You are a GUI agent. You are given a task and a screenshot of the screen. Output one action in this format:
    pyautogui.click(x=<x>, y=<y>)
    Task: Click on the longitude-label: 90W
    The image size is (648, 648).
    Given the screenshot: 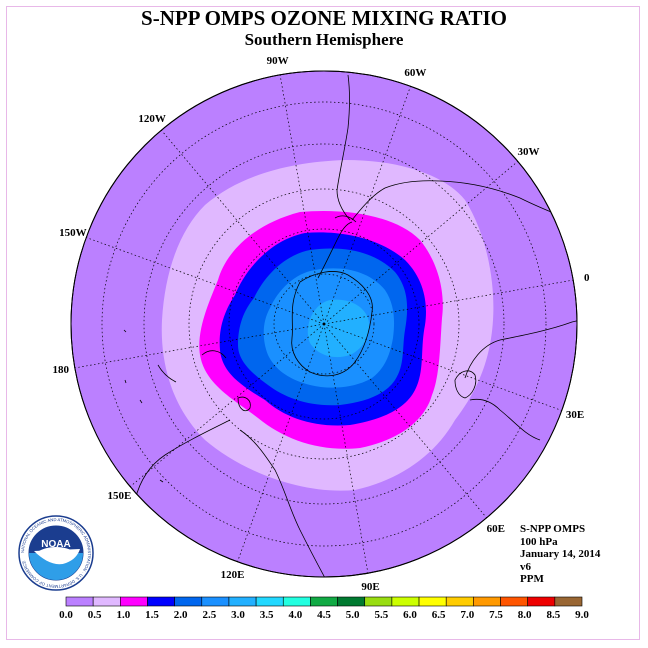 What is the action you would take?
    pyautogui.click(x=277, y=61)
    